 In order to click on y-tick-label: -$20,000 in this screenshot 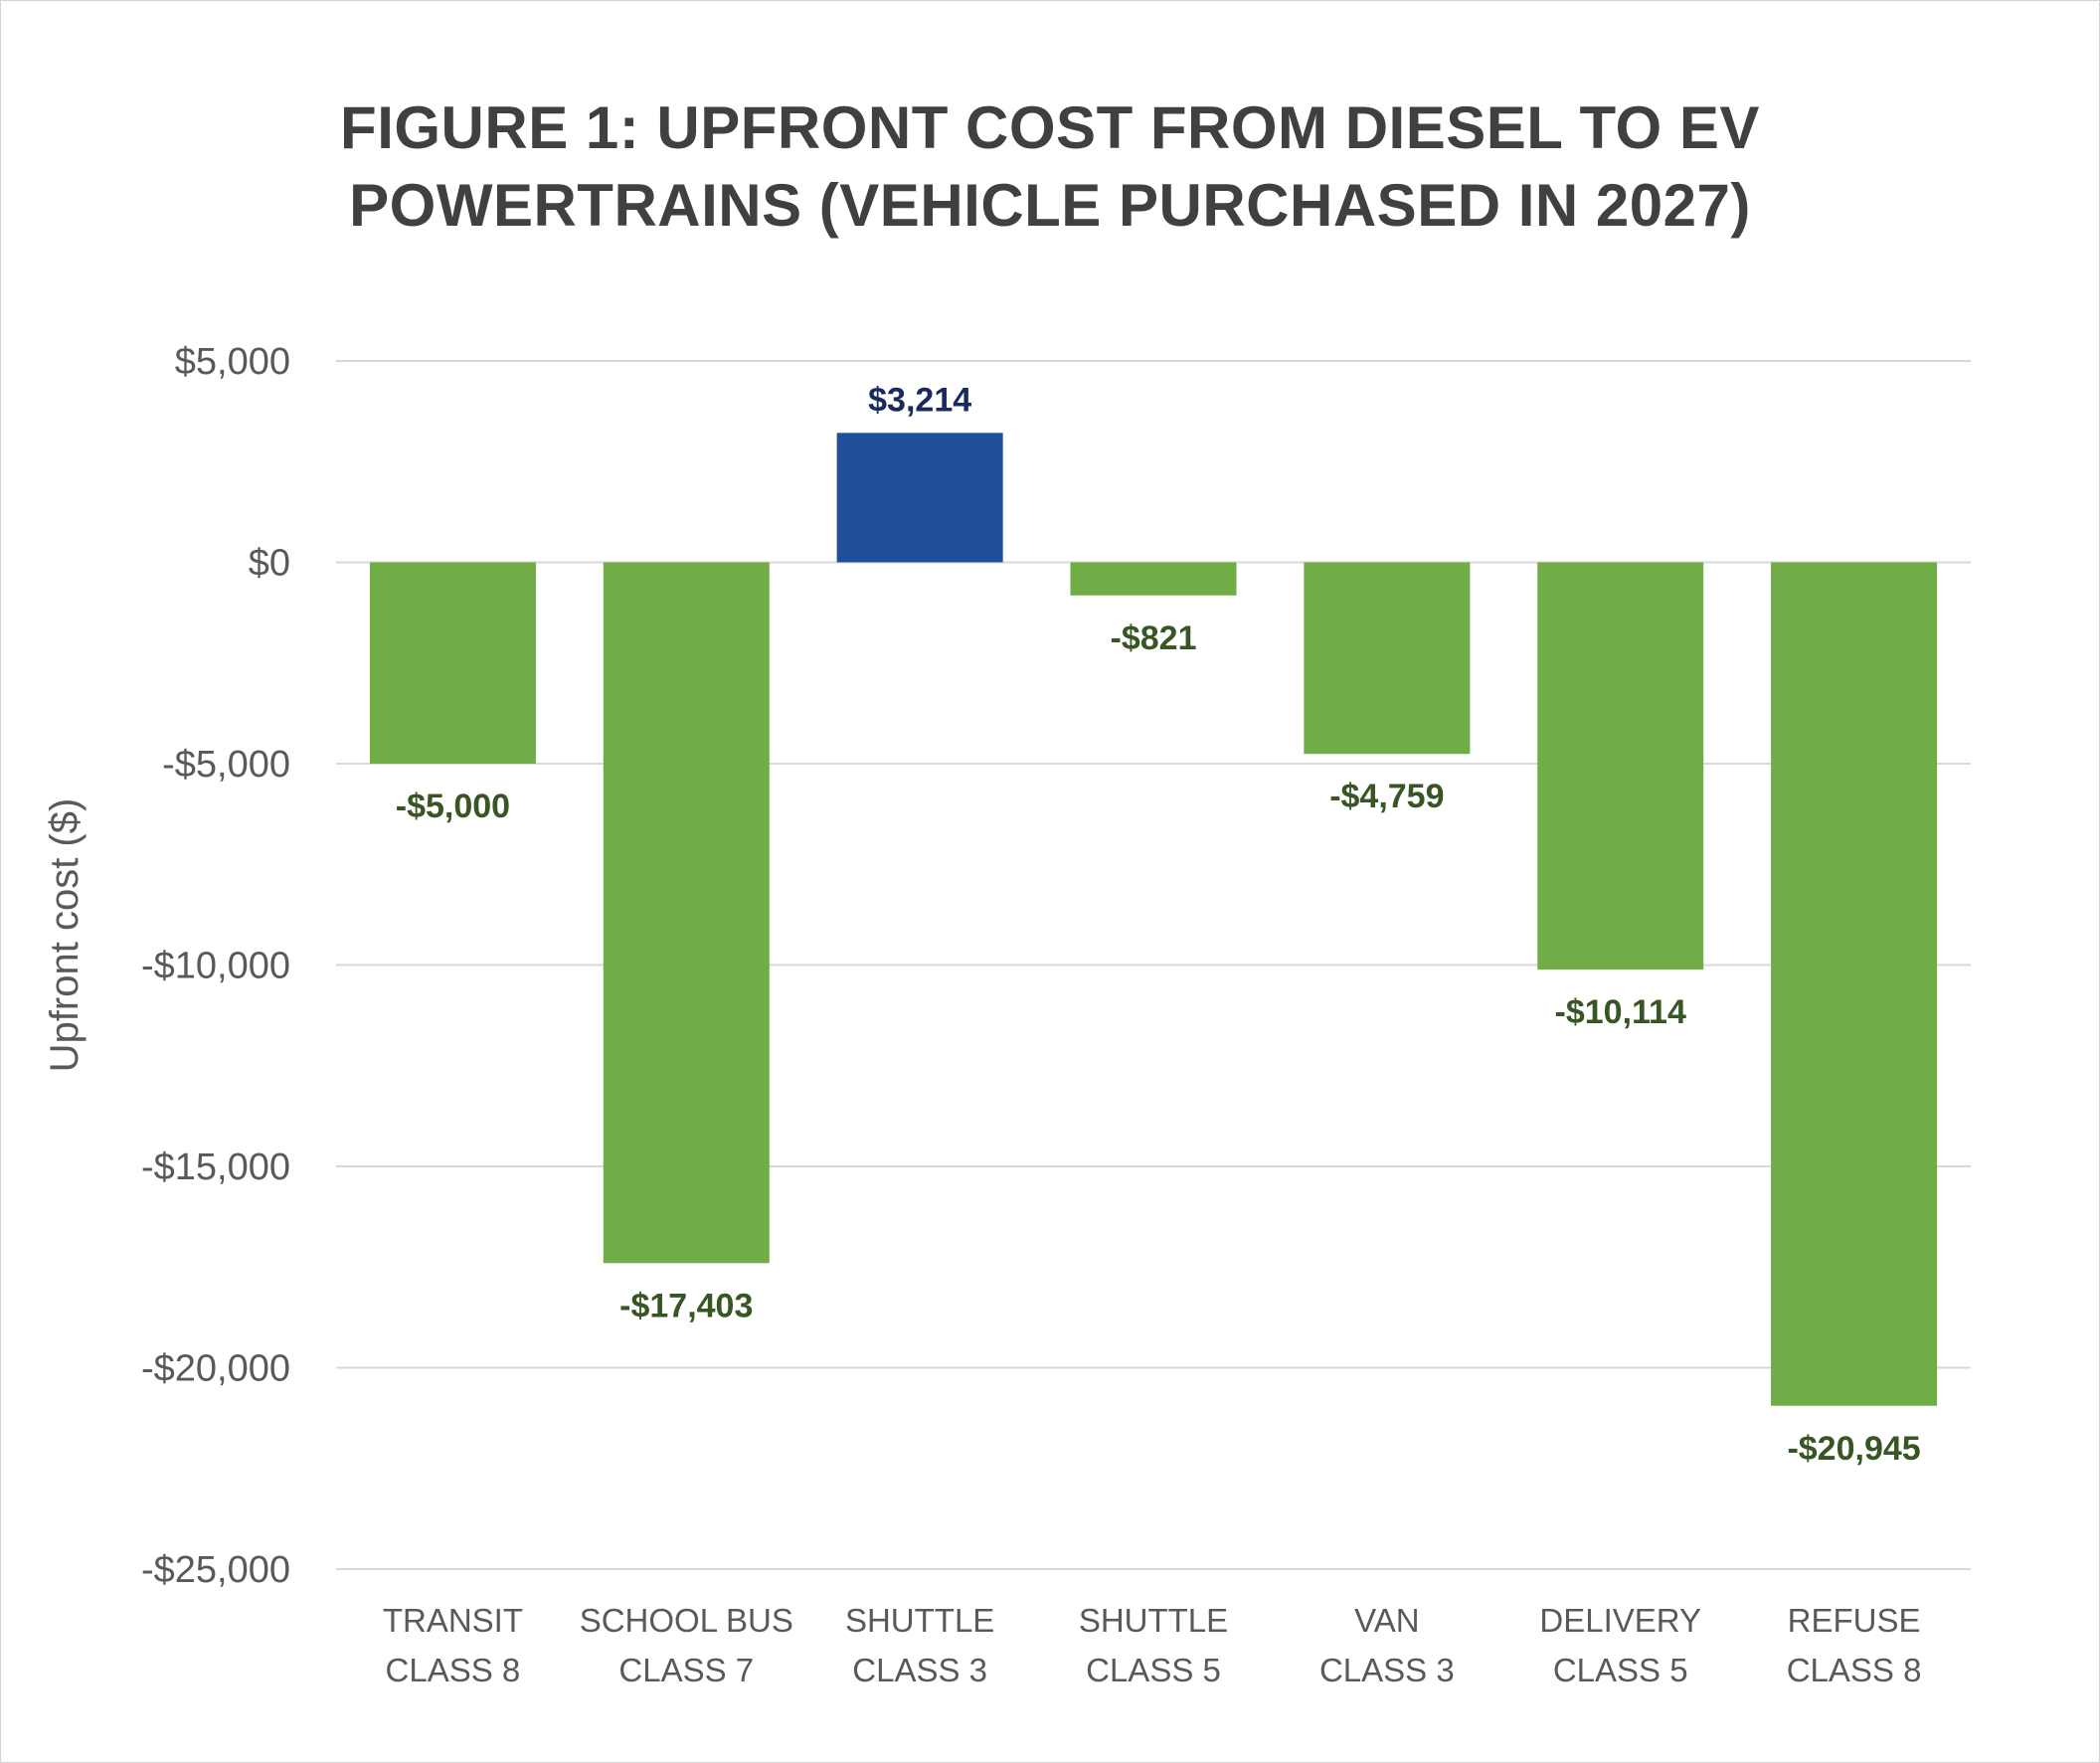, I will do `click(215, 1369)`.